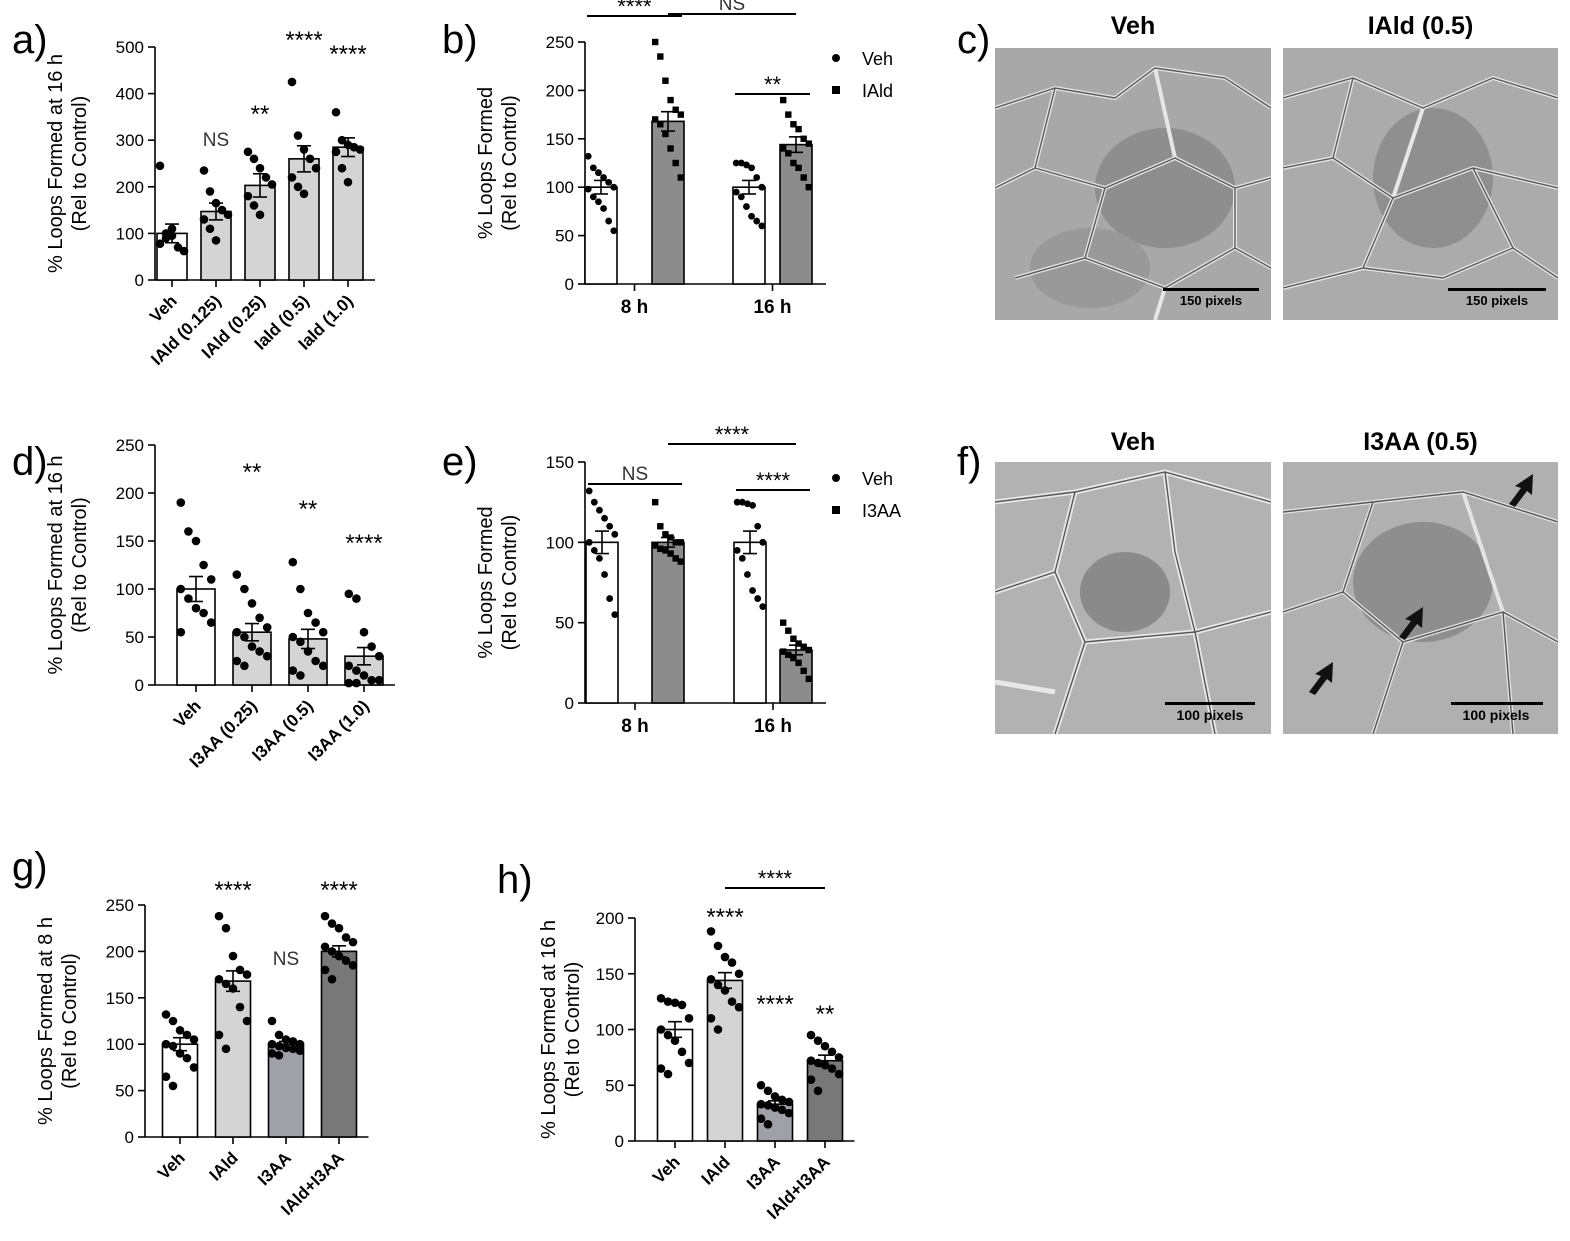  I want to click on scale-bar, so click(1210, 703).